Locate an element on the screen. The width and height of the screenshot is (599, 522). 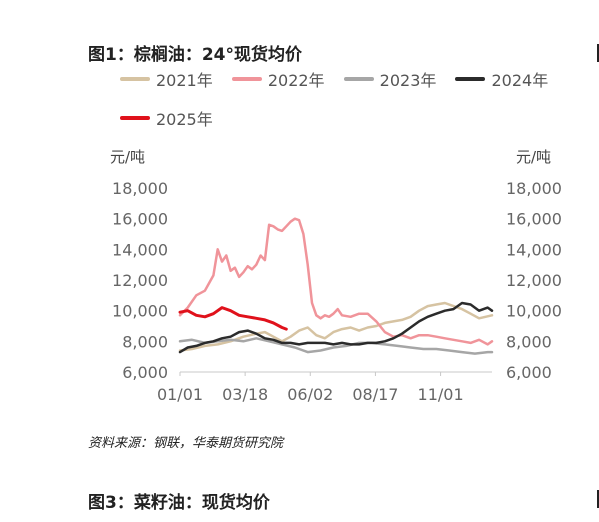
legend-item-2021: 2021年 is located at coordinates (166, 79).